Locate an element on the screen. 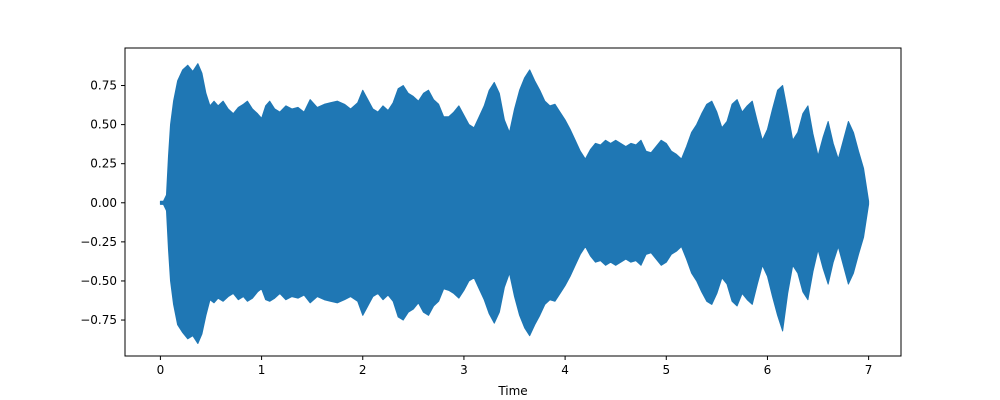 This screenshot has height=400, width=1000. y-axis: −0.75 −0.50 −0.25 0.00 0.25 0.50 0.75 is located at coordinates (102, 203).